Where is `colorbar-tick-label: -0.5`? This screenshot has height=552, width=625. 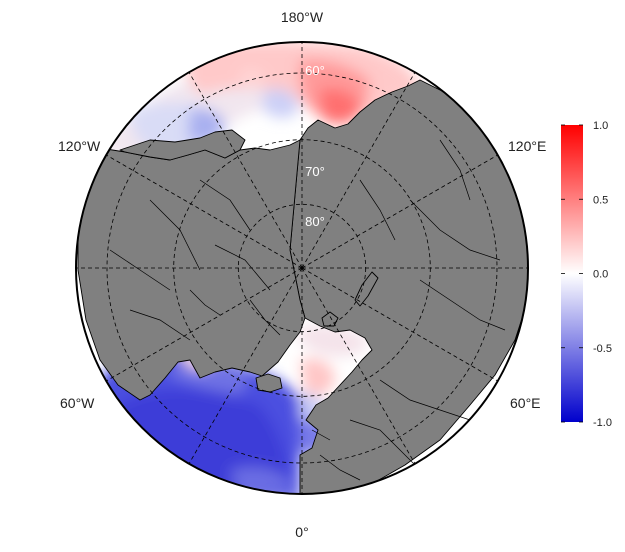
colorbar-tick-label: -0.5 is located at coordinates (602, 349).